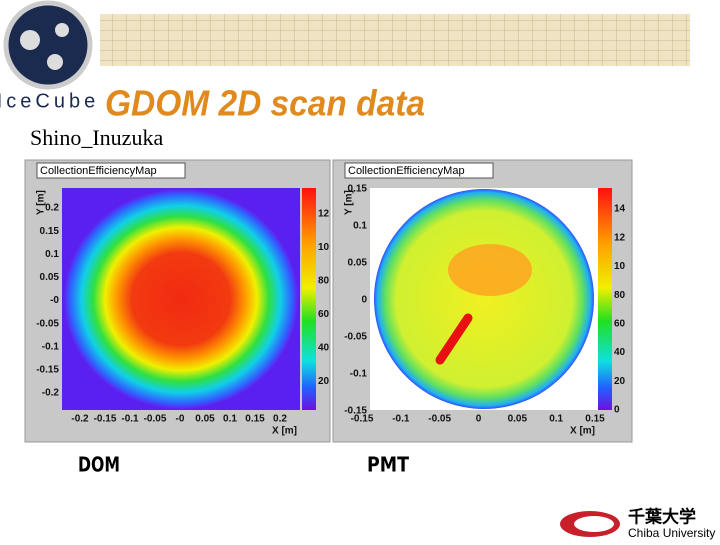 The image size is (720, 545). Describe the element at coordinates (395, 40) in the screenshot. I see `banner` at that location.